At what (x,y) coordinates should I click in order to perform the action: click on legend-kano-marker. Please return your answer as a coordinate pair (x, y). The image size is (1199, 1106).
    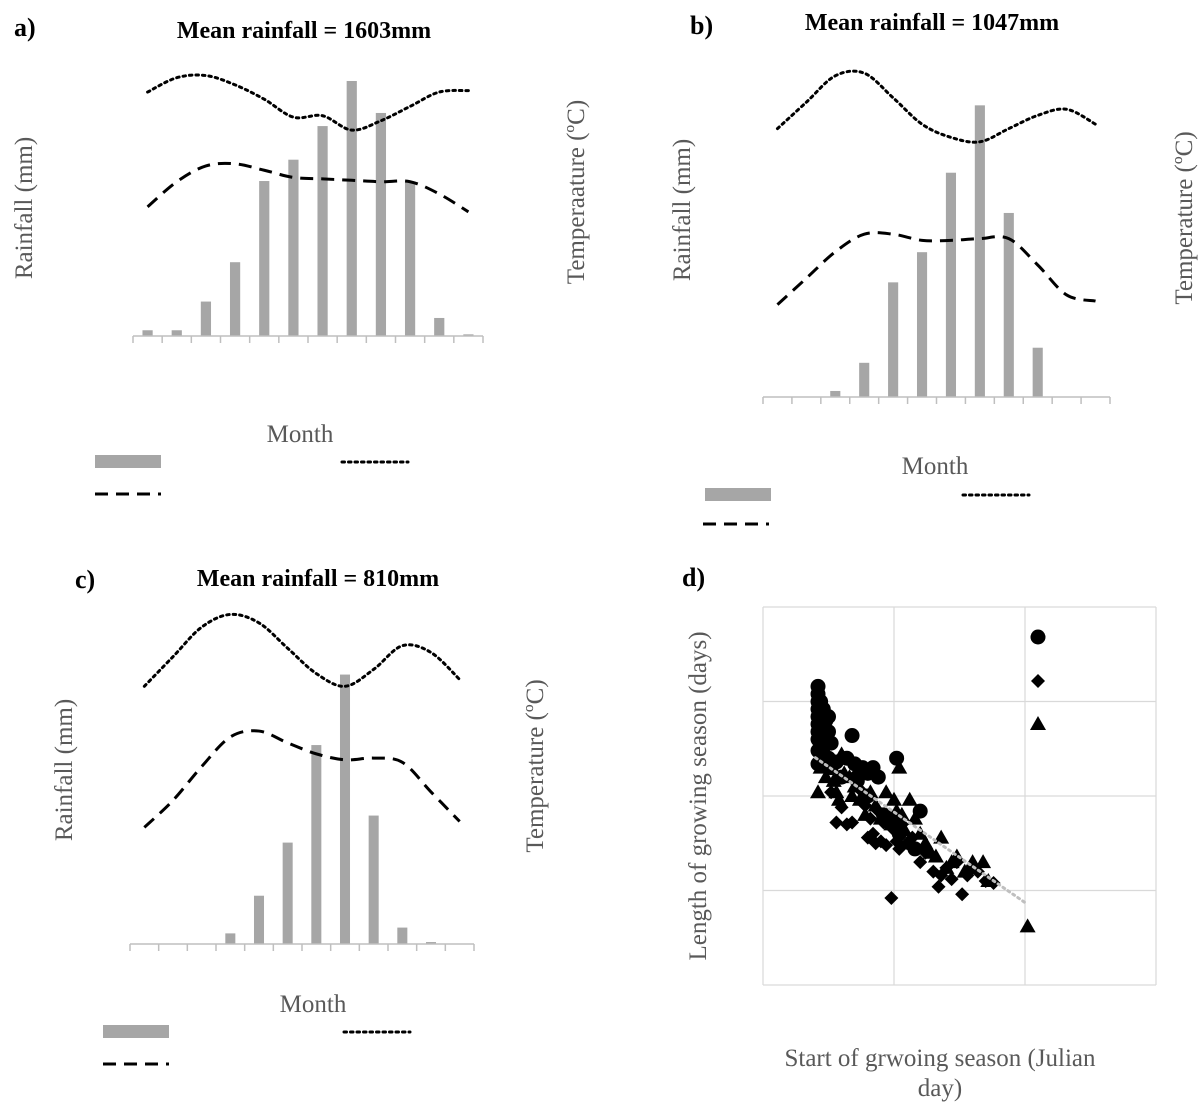
    Looking at the image, I should click on (1038, 681).